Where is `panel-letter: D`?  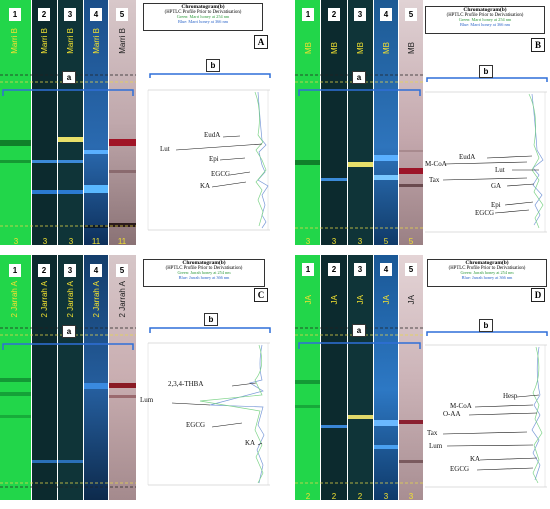 panel-letter: D is located at coordinates (538, 295).